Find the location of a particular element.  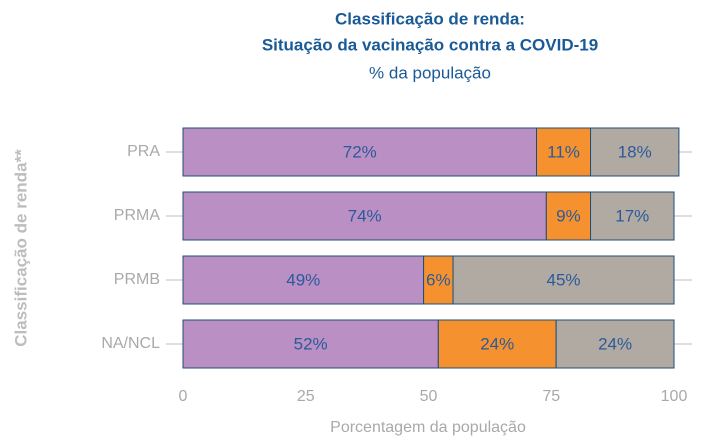

value-label: 17% is located at coordinates (632, 215).